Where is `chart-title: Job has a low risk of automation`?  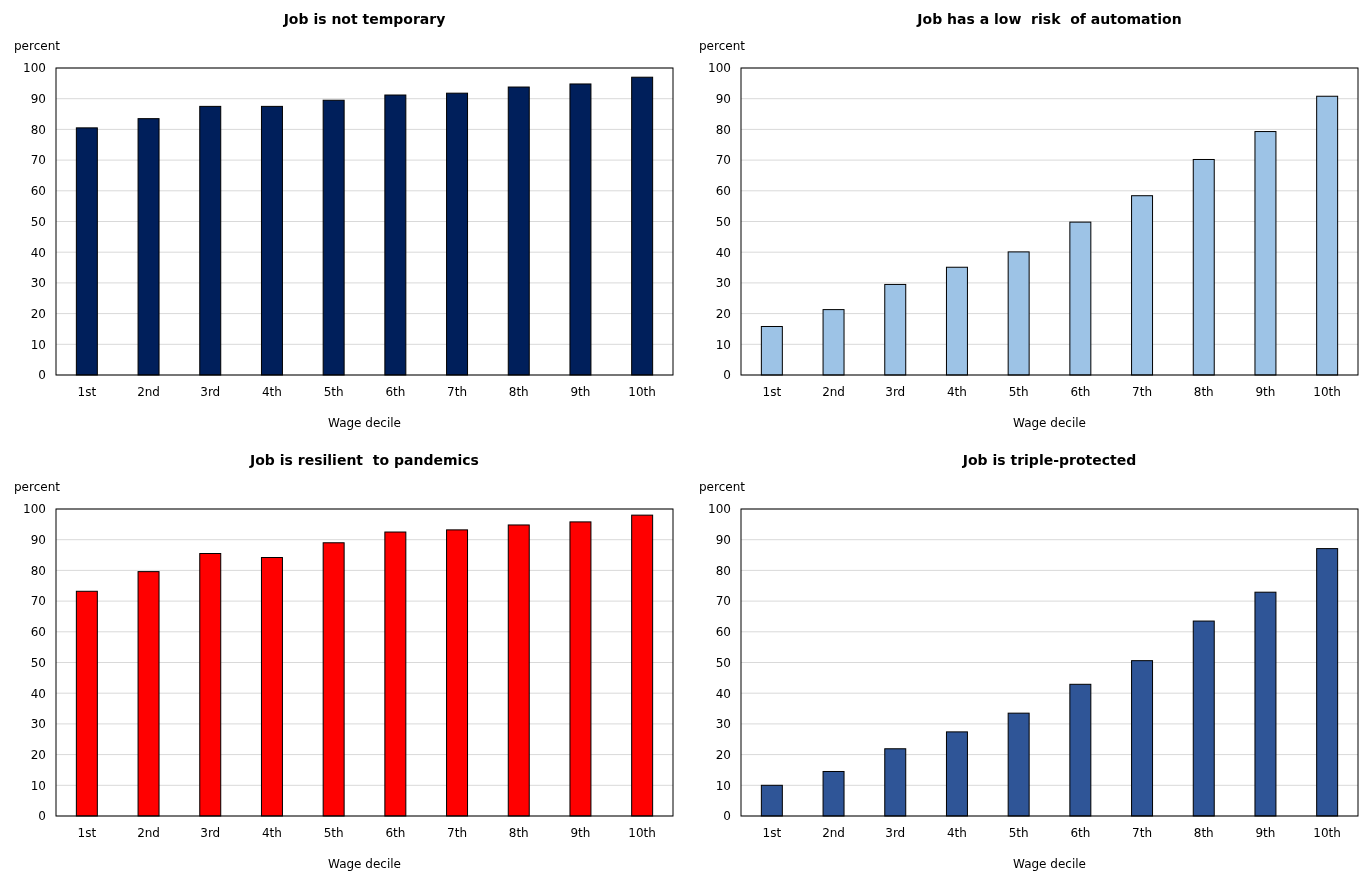 chart-title: Job has a low risk of automation is located at coordinates (1049, 19).